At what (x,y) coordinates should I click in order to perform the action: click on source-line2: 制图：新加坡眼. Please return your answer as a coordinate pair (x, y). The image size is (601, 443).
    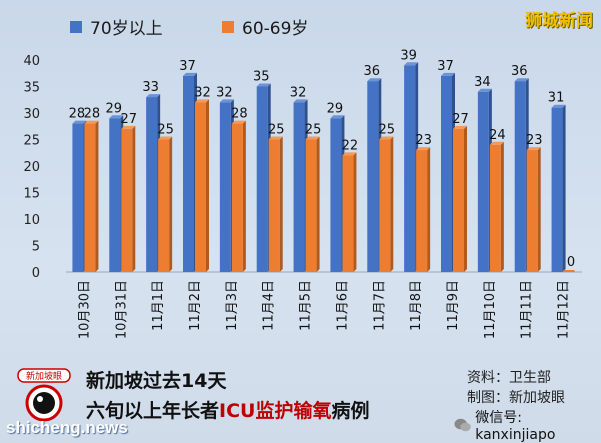
    Looking at the image, I should click on (516, 398).